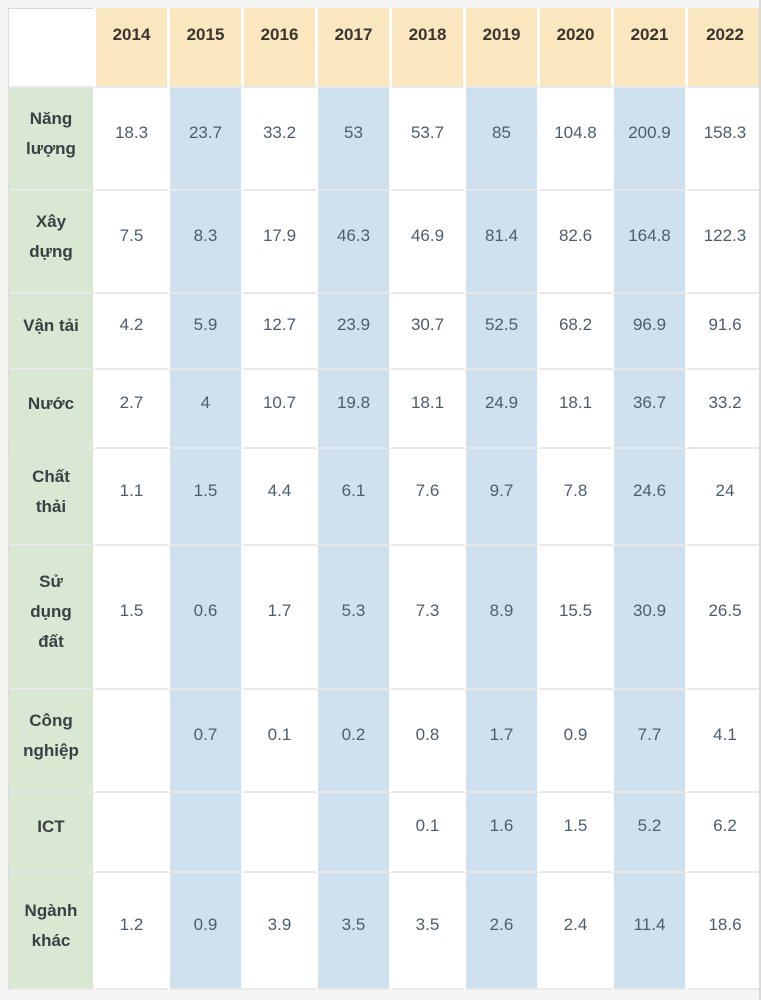 The width and height of the screenshot is (761, 1000). What do you see at coordinates (651, 497) in the screenshot?
I see `value-cell: 24.6` at bounding box center [651, 497].